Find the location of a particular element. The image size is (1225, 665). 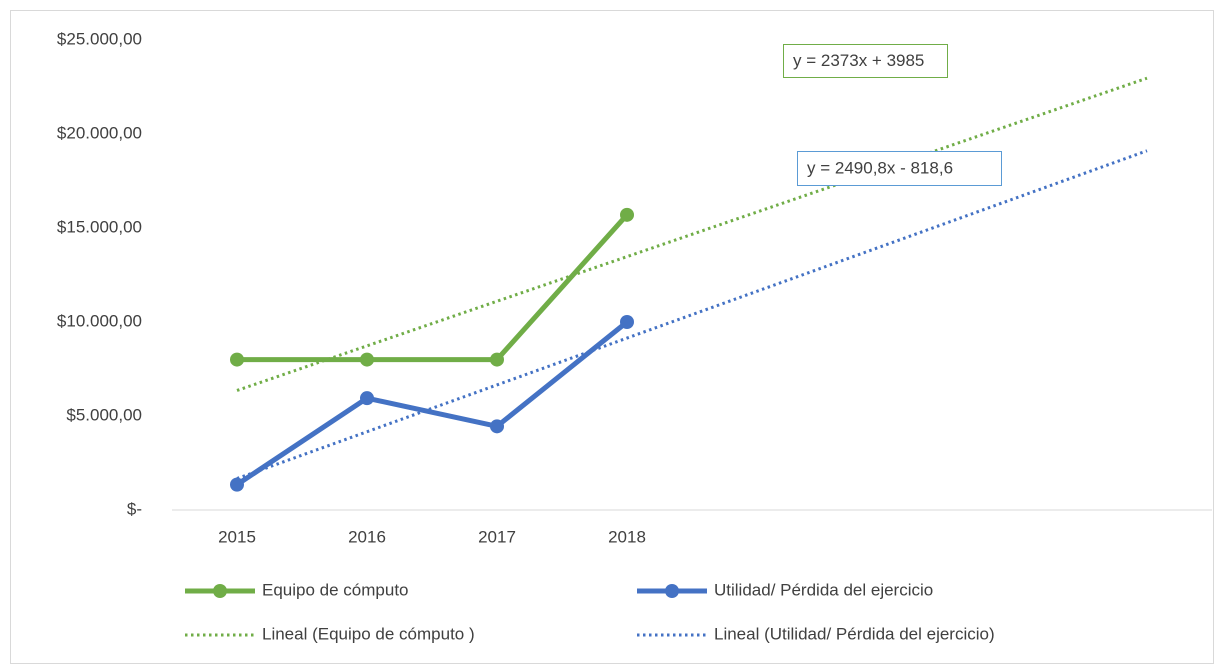

legend-label: Utilidad/ Pérdida del ejercicio is located at coordinates (823, 589).